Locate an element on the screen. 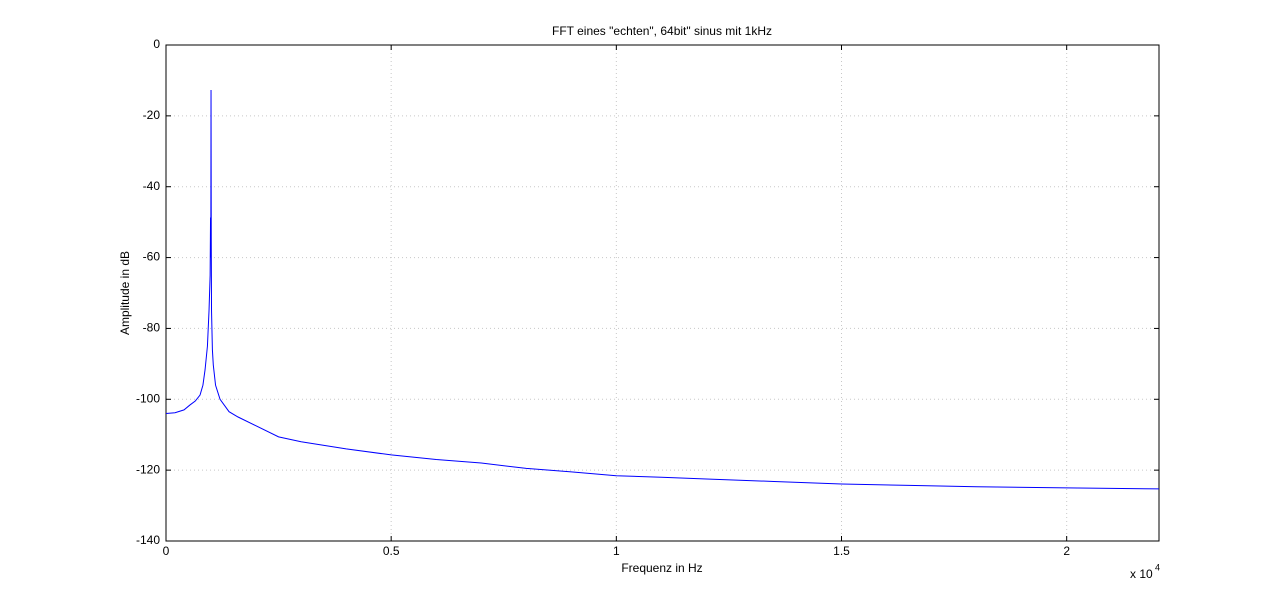 This screenshot has width=1280, height=609. y-tick-label: -100 is located at coordinates (148, 398).